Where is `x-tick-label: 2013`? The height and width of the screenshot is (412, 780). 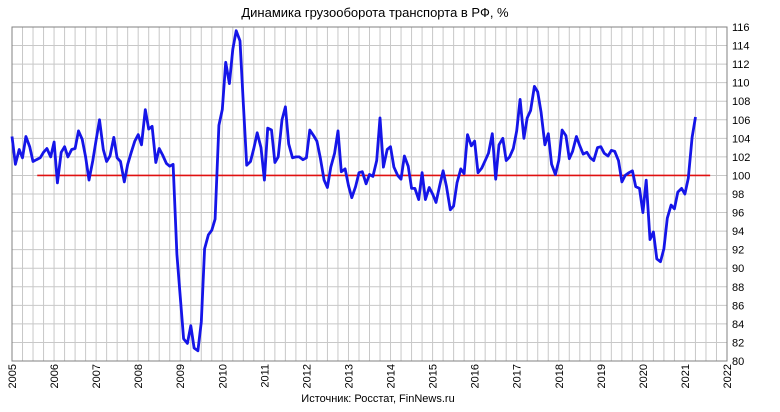 x-tick-label: 2013 is located at coordinates (349, 376).